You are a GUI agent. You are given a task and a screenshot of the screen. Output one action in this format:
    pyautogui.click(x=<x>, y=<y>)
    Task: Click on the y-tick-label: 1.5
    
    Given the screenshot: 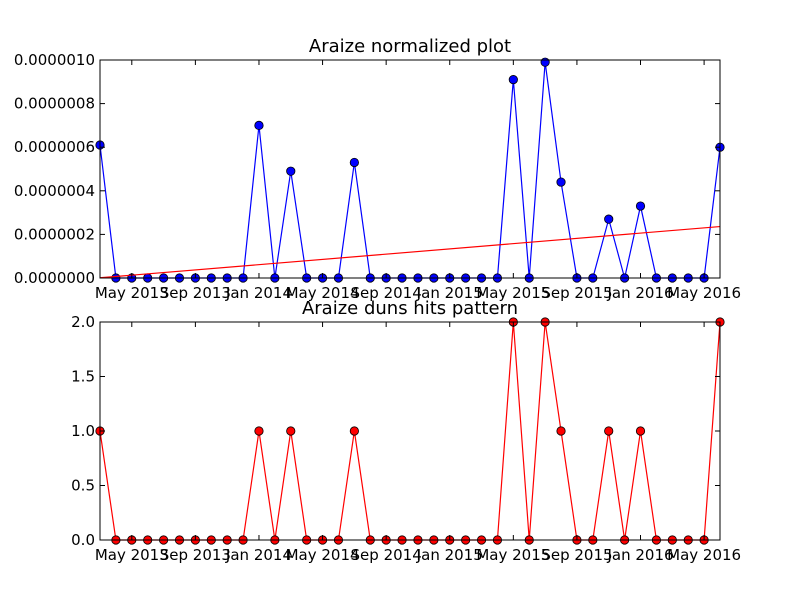 What is the action you would take?
    pyautogui.click(x=83, y=377)
    